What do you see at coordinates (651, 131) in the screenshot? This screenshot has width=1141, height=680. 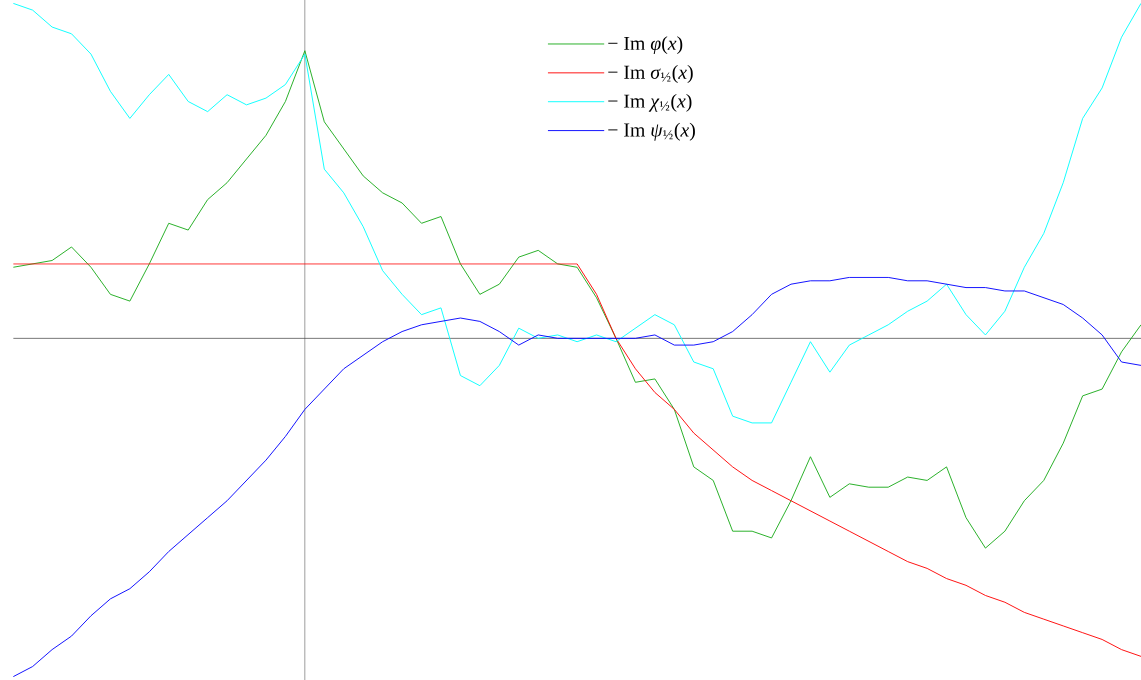 I see `legend-label: − Im ψ$_{½}$(x)` at bounding box center [651, 131].